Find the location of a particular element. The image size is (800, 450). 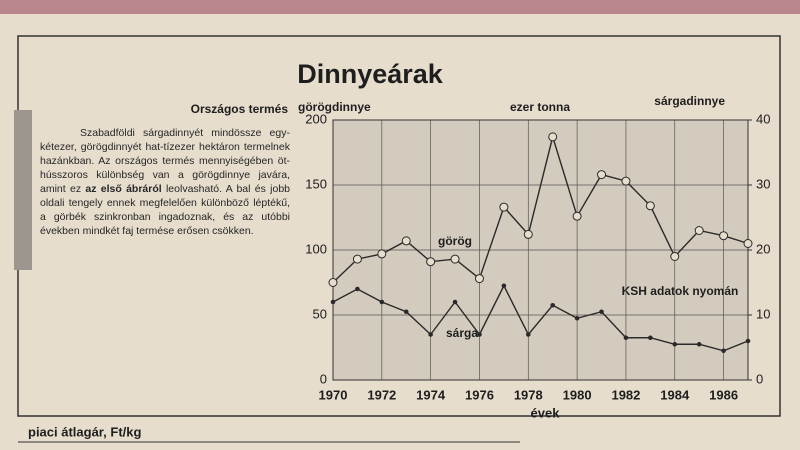

y-tick-label: 100 is located at coordinates (316, 248).